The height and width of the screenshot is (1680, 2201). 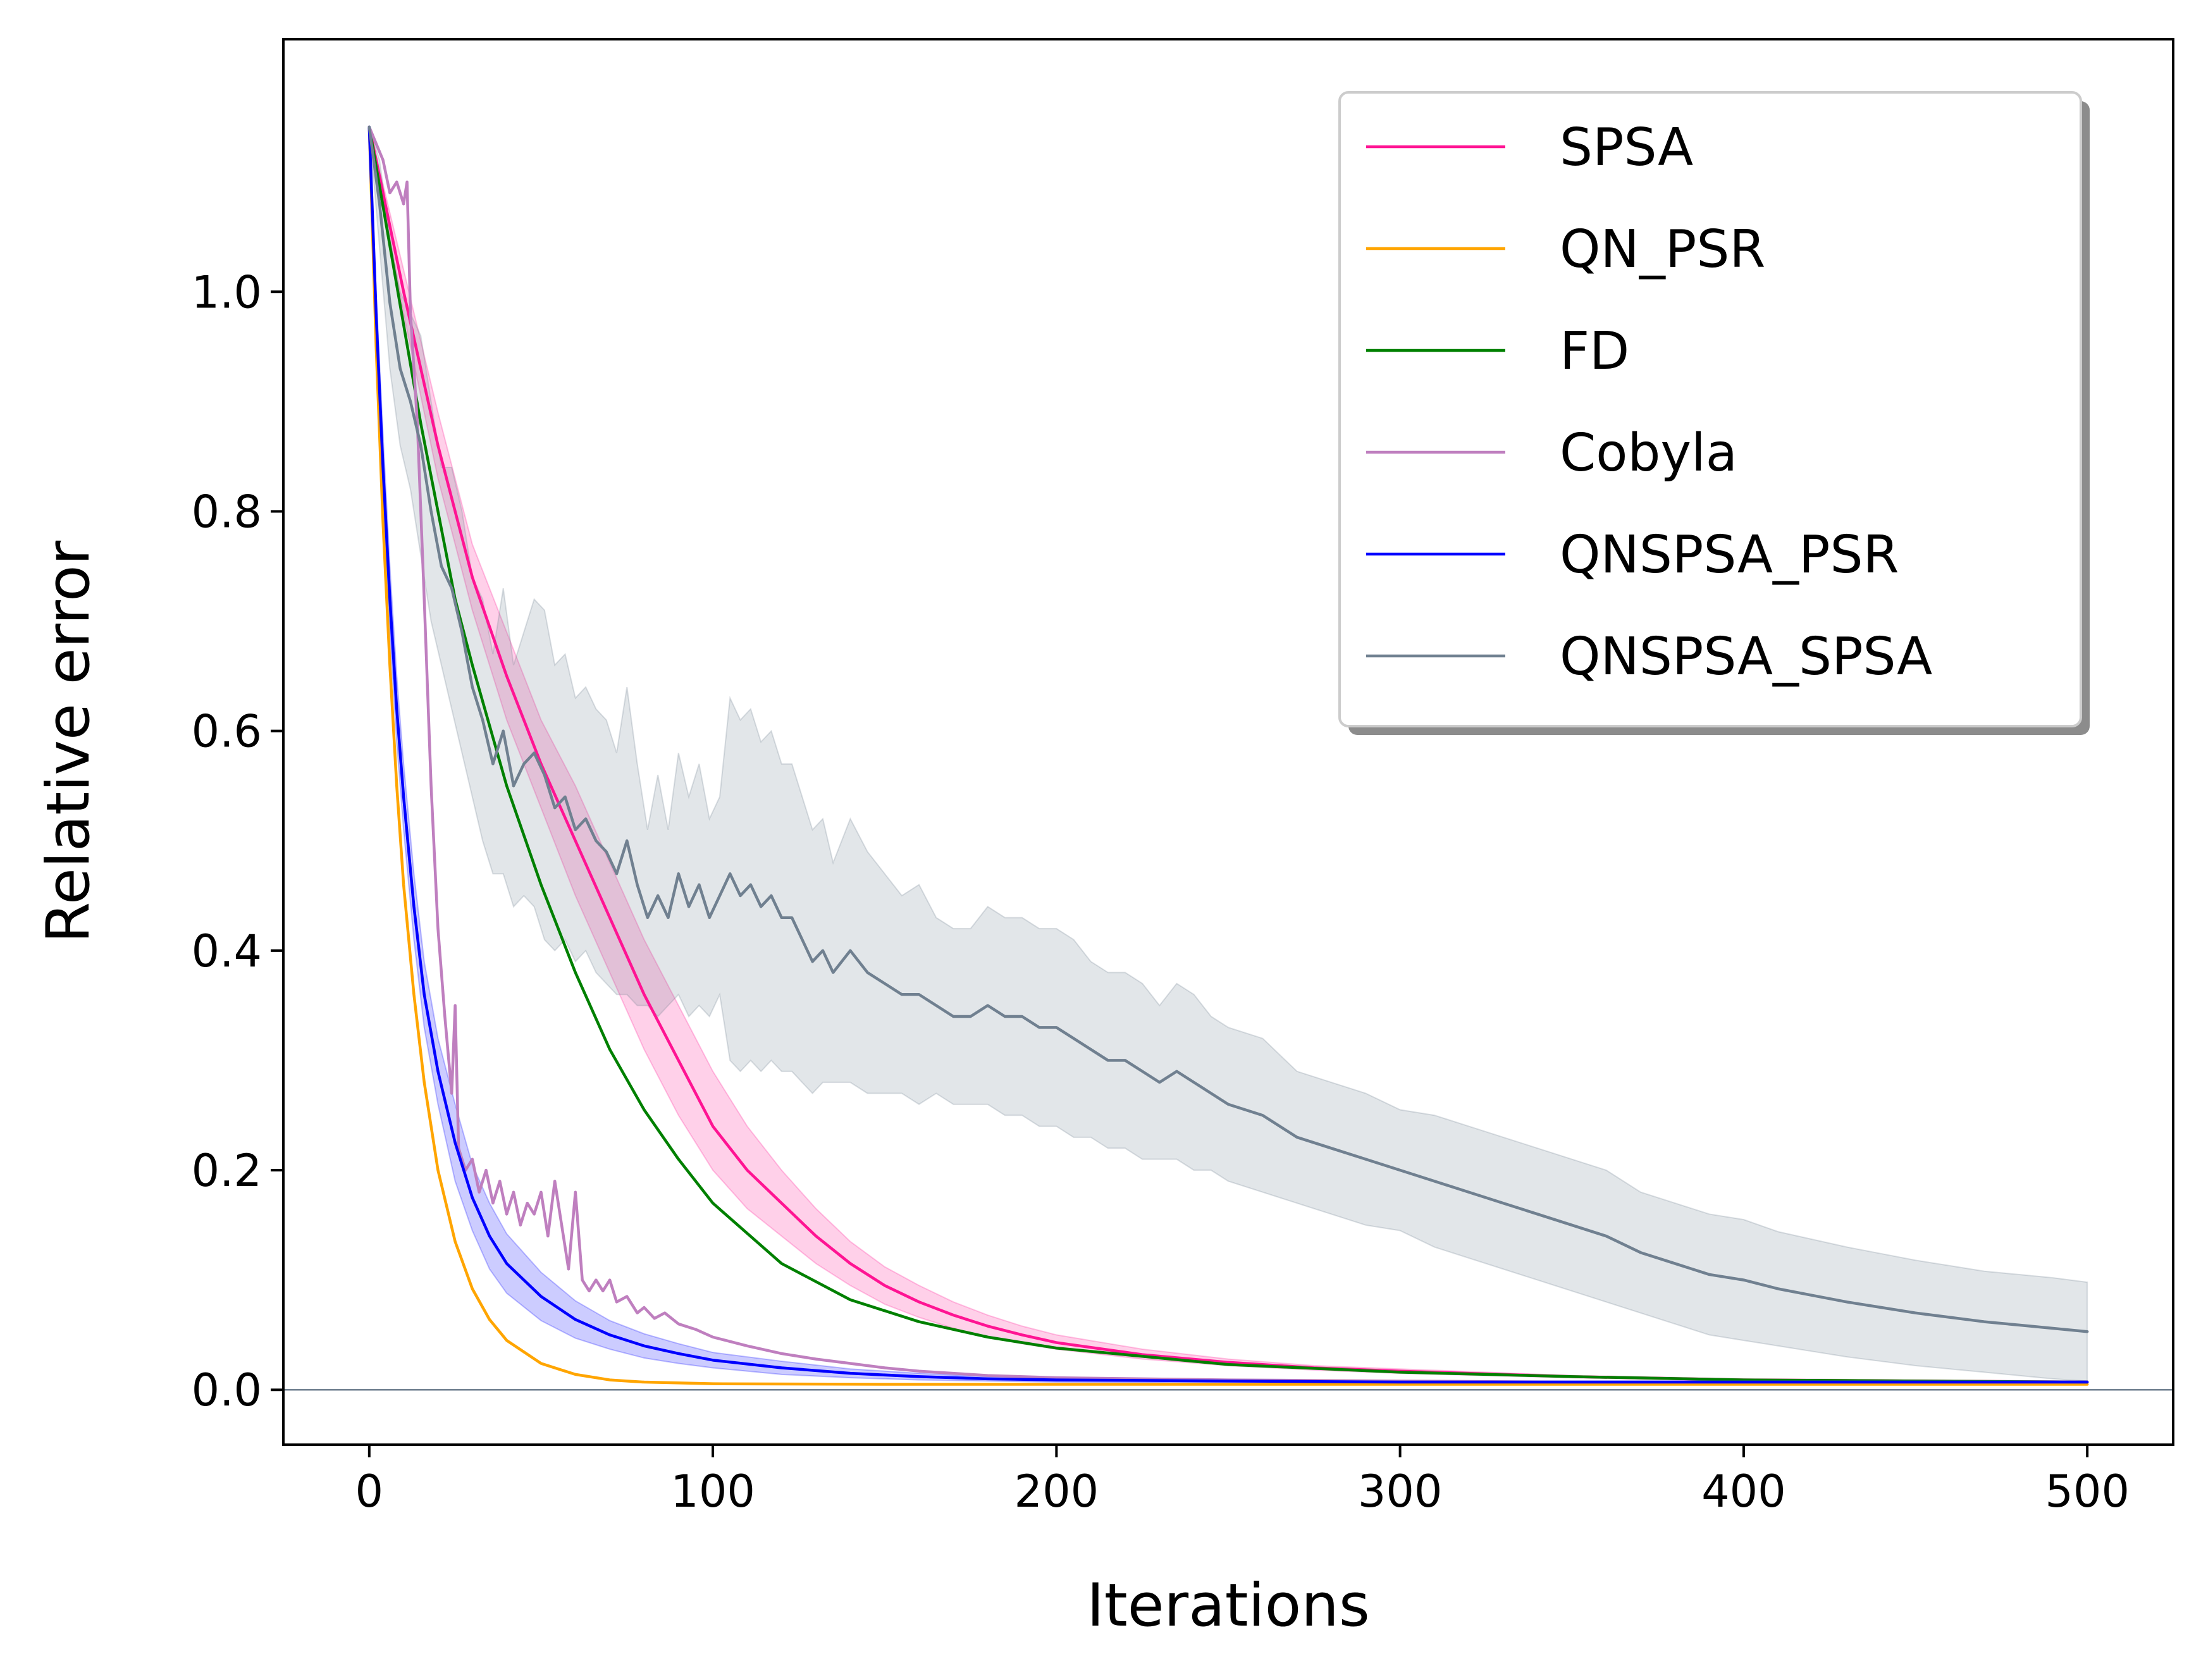 I want to click on x-tick-label: 100, so click(x=712, y=1491).